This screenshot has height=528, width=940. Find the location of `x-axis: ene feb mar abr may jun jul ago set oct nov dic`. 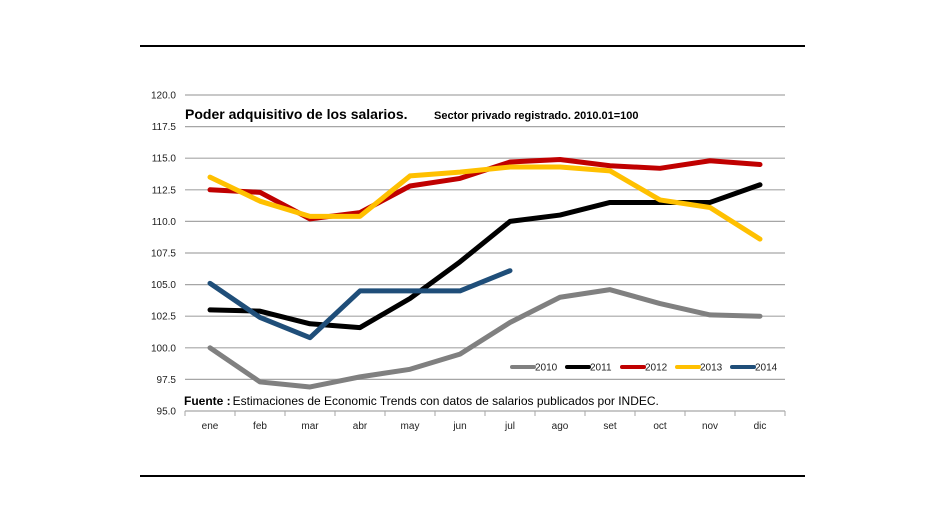

x-axis: ene feb mar abr may jun jul ago set oct nov dic is located at coordinates (485, 421).